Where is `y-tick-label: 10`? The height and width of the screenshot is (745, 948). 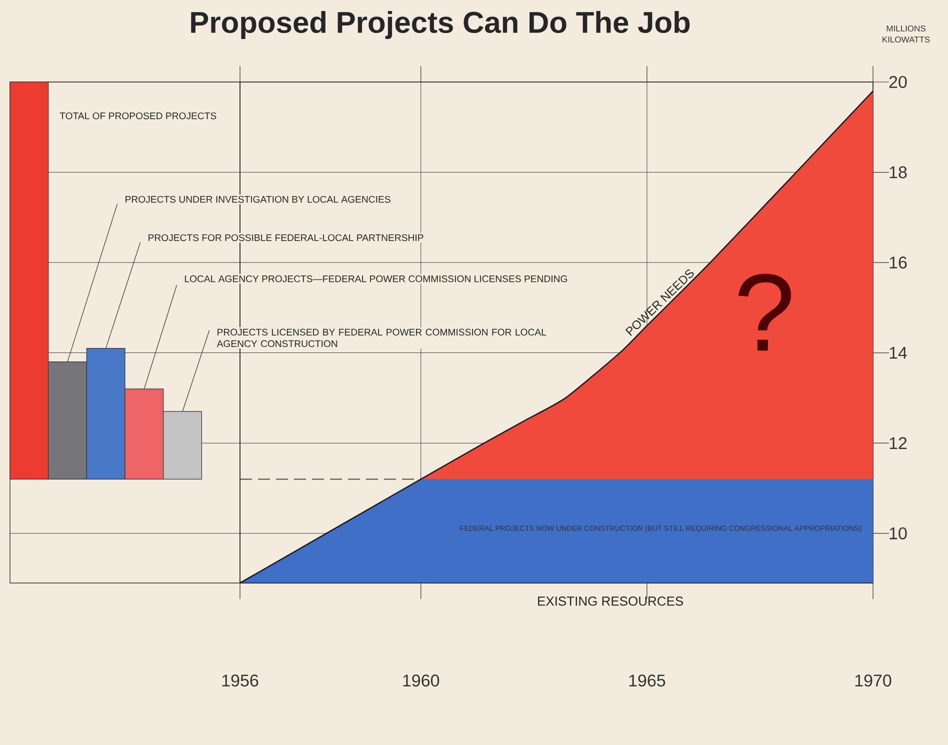
y-tick-label: 10 is located at coordinates (898, 533).